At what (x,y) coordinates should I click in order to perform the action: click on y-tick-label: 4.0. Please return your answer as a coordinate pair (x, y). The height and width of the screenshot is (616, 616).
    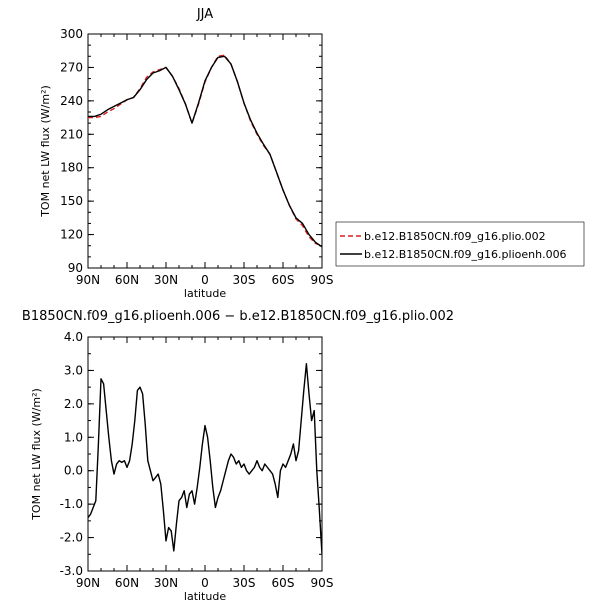
    Looking at the image, I should click on (73, 337).